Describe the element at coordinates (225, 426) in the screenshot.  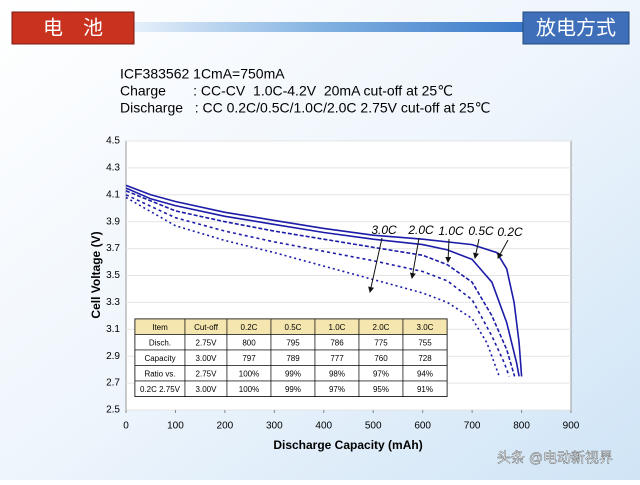
I see `x-tick-label: 200` at that location.